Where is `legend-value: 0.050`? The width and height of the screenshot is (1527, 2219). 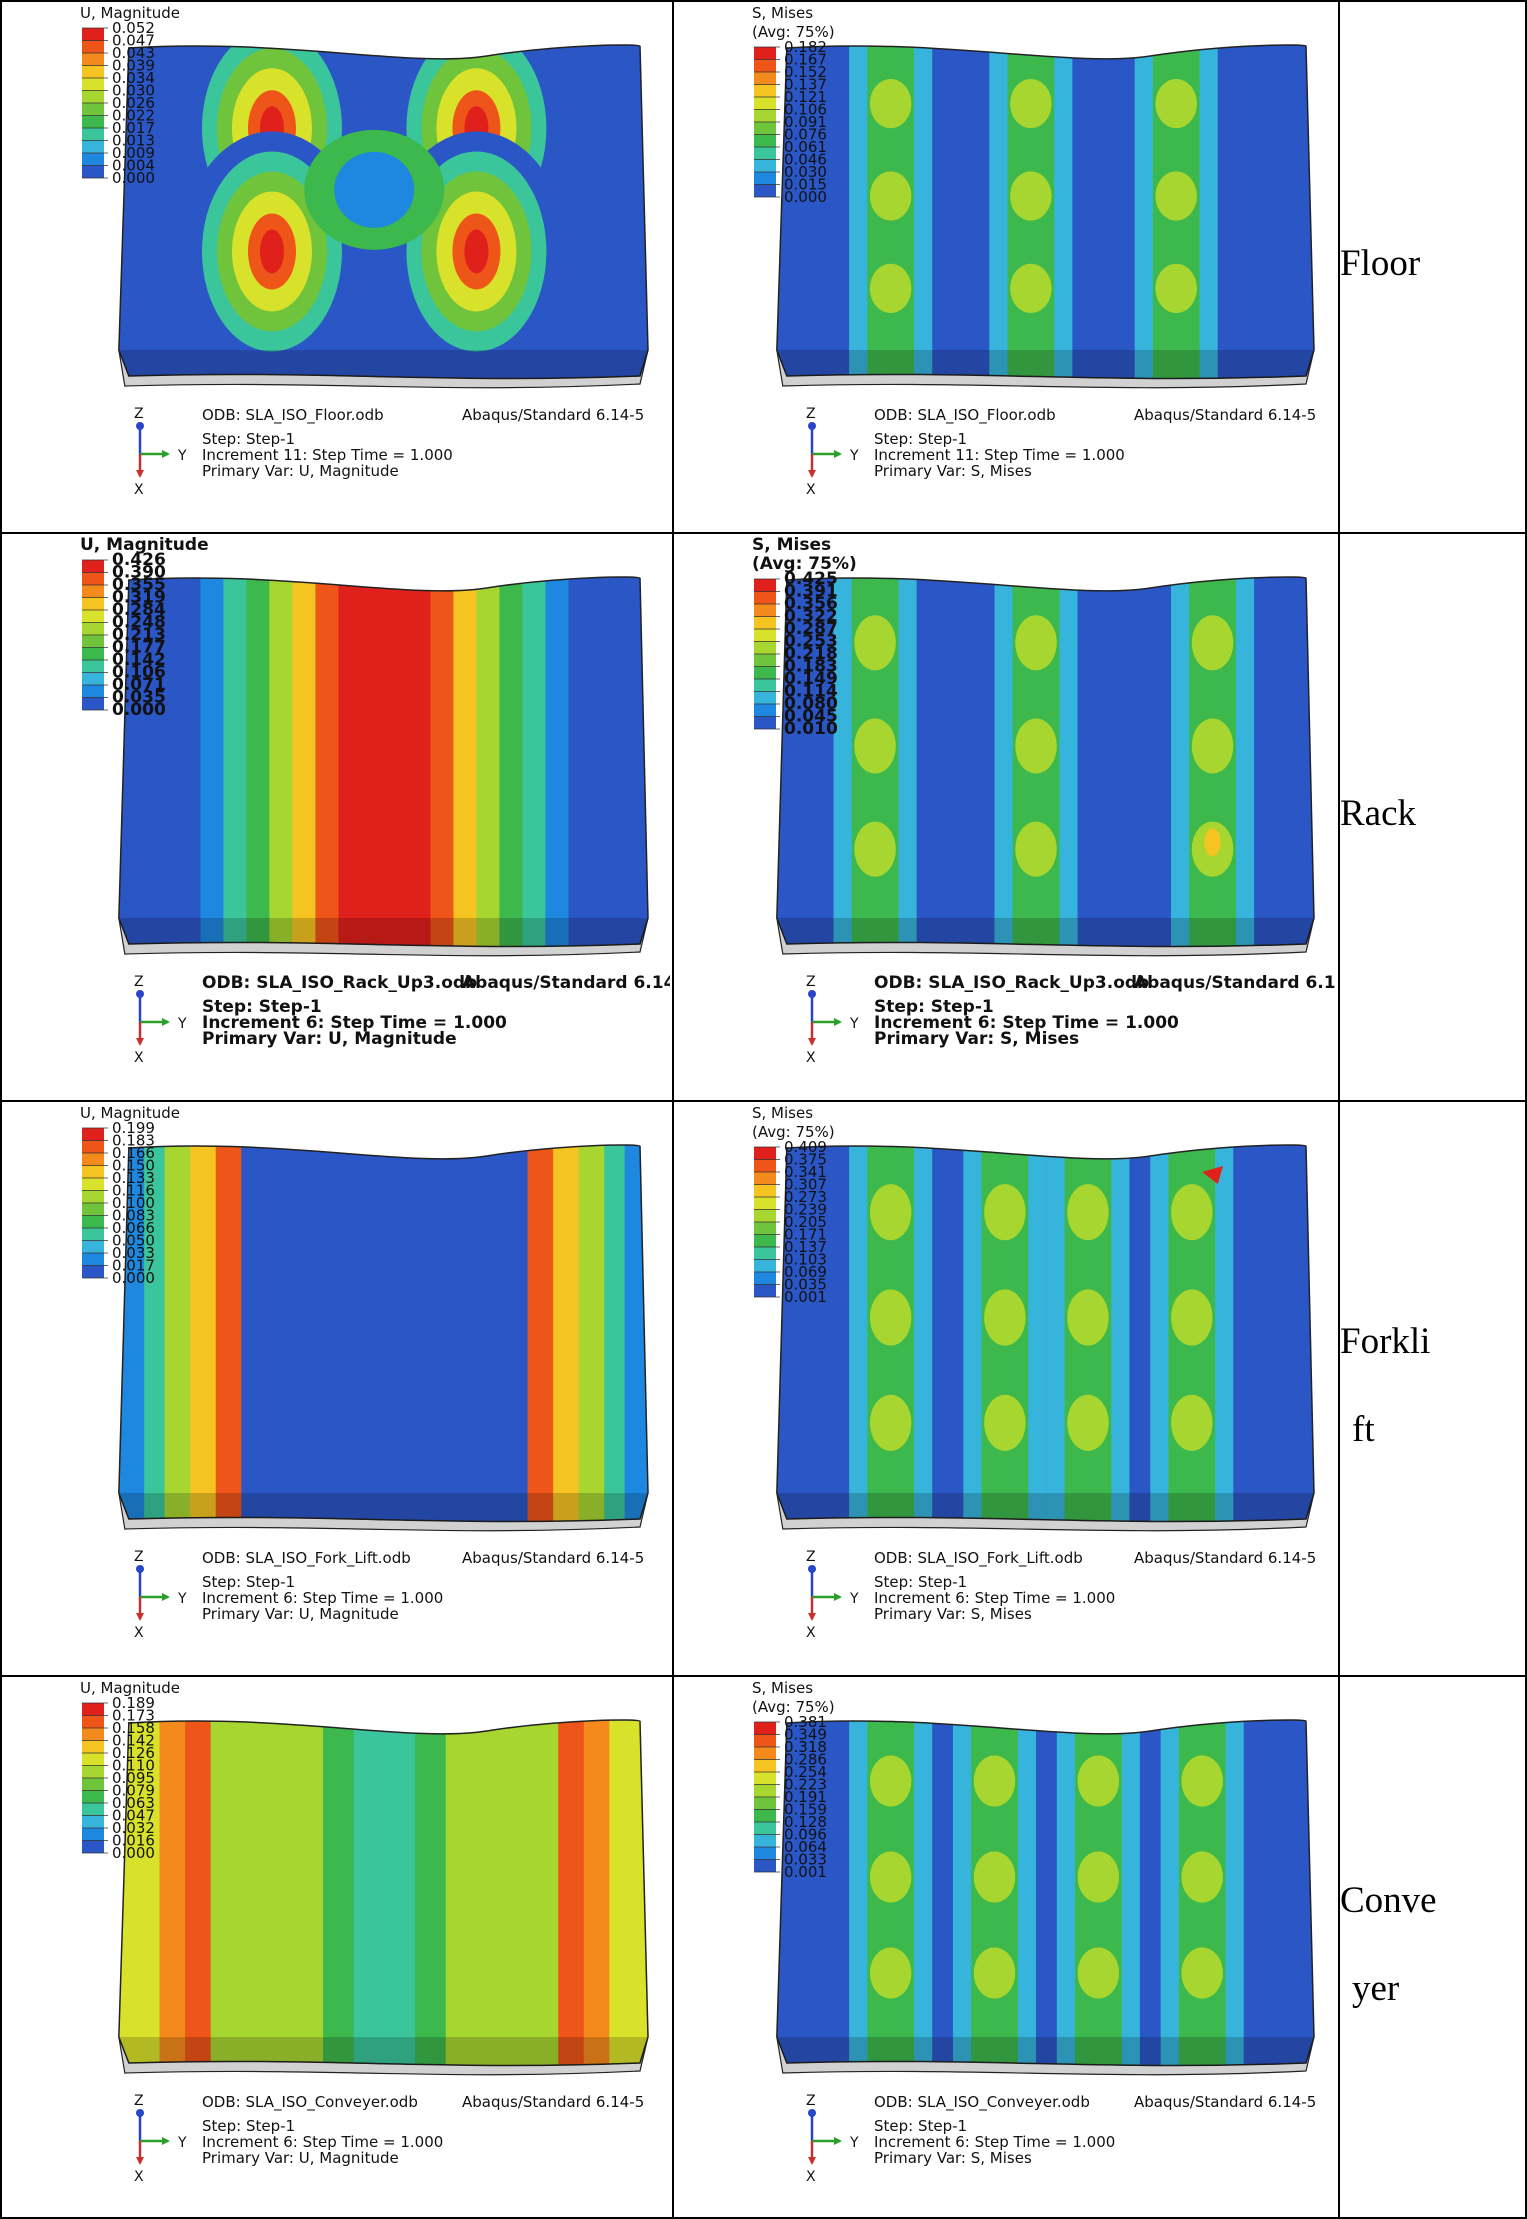
legend-value: 0.050 is located at coordinates (133, 1241).